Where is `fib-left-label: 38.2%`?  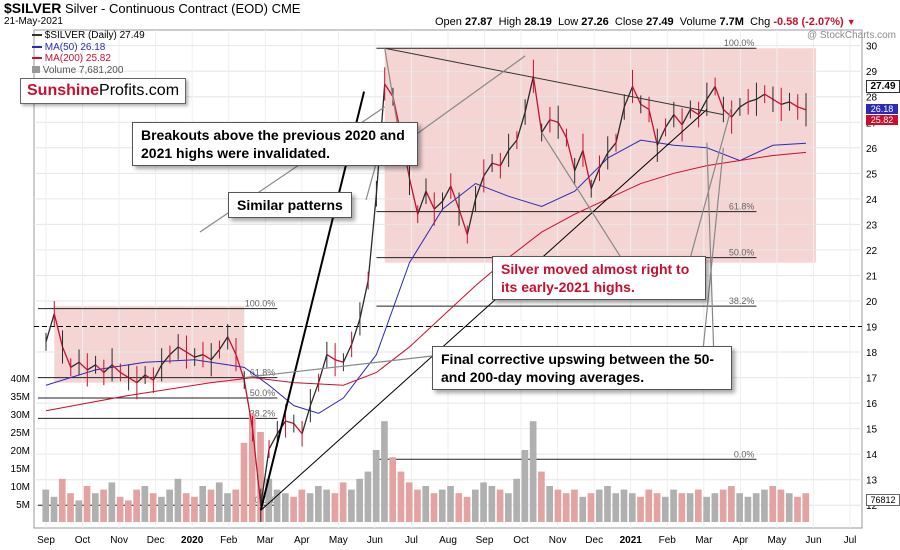
fib-left-label: 38.2% is located at coordinates (263, 413).